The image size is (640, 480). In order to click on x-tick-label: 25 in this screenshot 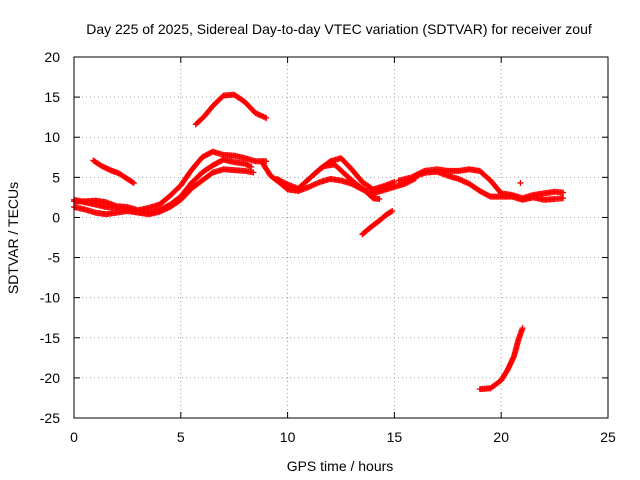, I will do `click(608, 437)`.